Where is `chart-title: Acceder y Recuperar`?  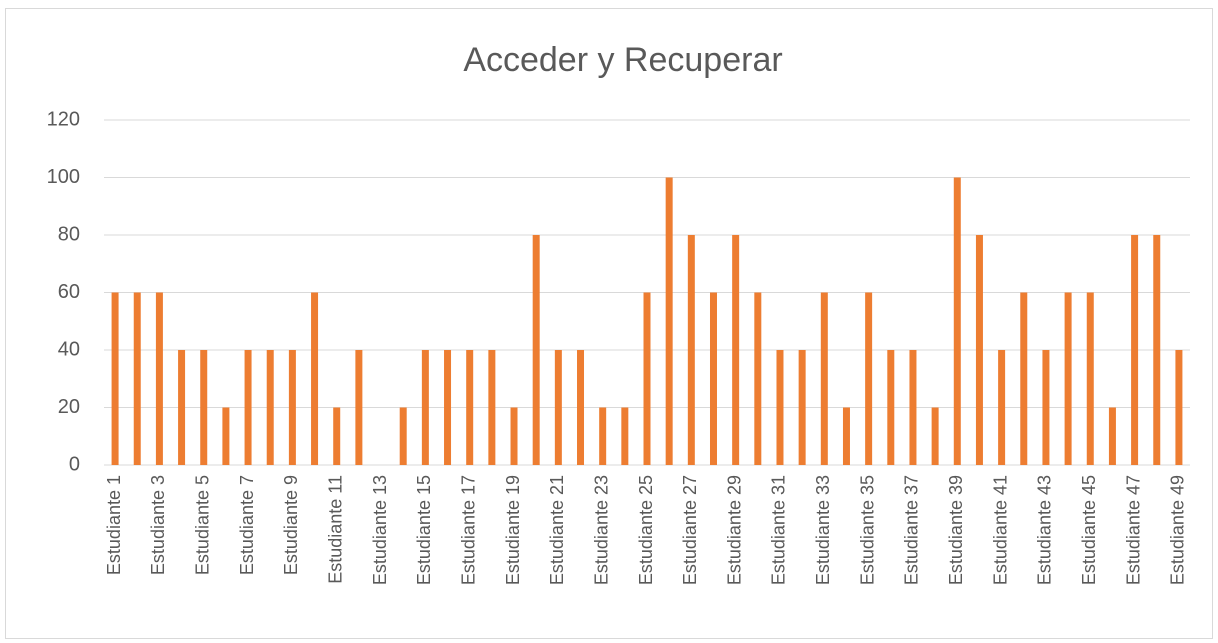
chart-title: Acceder y Recuperar is located at coordinates (622, 60).